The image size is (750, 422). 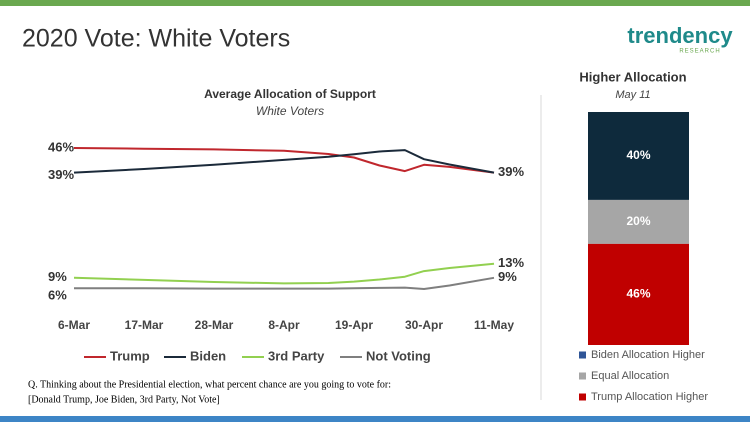 What do you see at coordinates (630, 376) in the screenshot?
I see `legend-label: Equal Allocation` at bounding box center [630, 376].